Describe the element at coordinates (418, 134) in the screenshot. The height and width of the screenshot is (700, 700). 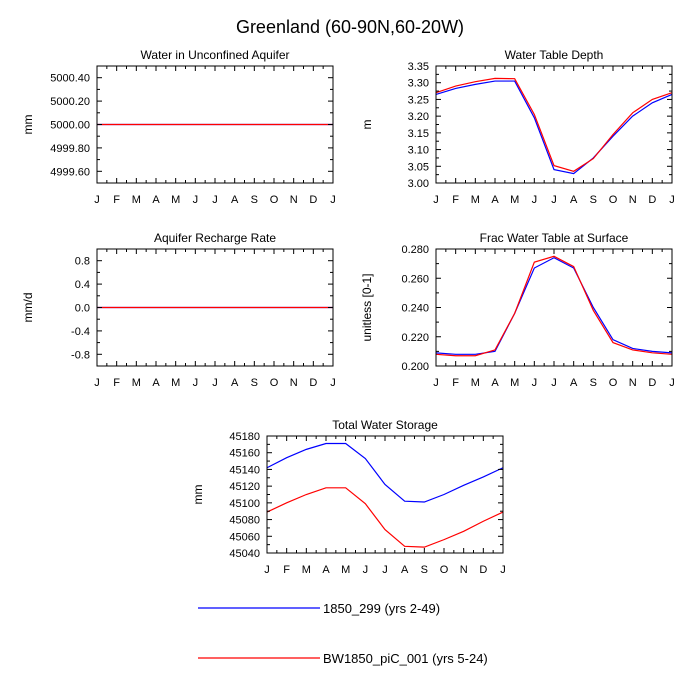
I see `y-tick-label: 3.15` at that location.